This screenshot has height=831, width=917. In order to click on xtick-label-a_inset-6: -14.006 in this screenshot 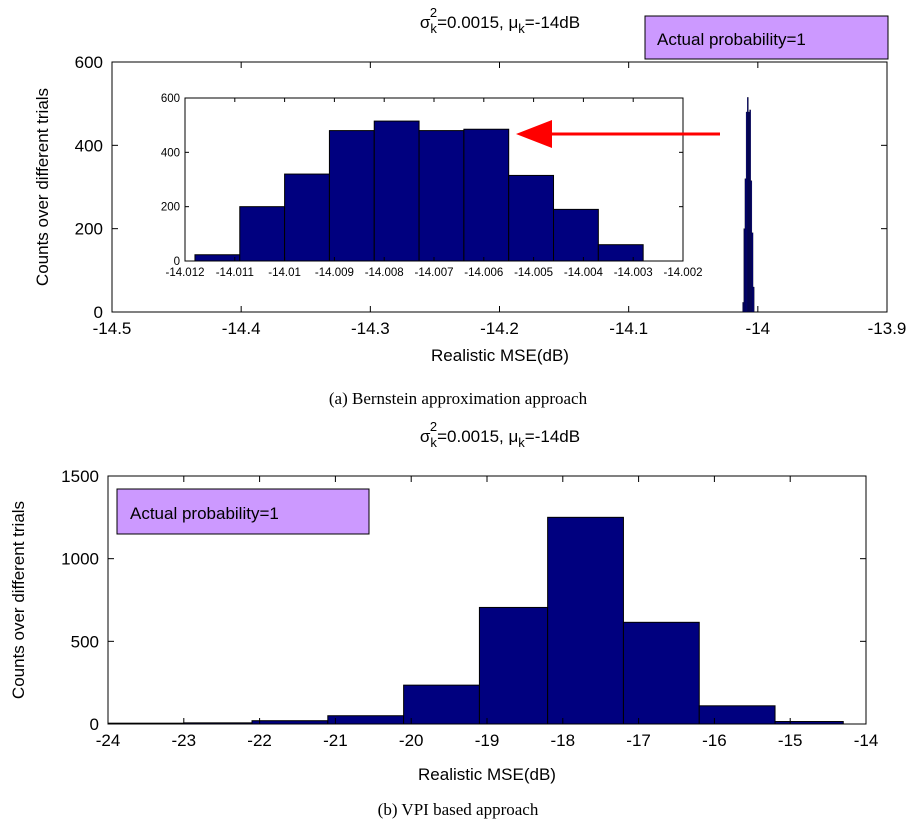, I will do `click(483, 273)`.